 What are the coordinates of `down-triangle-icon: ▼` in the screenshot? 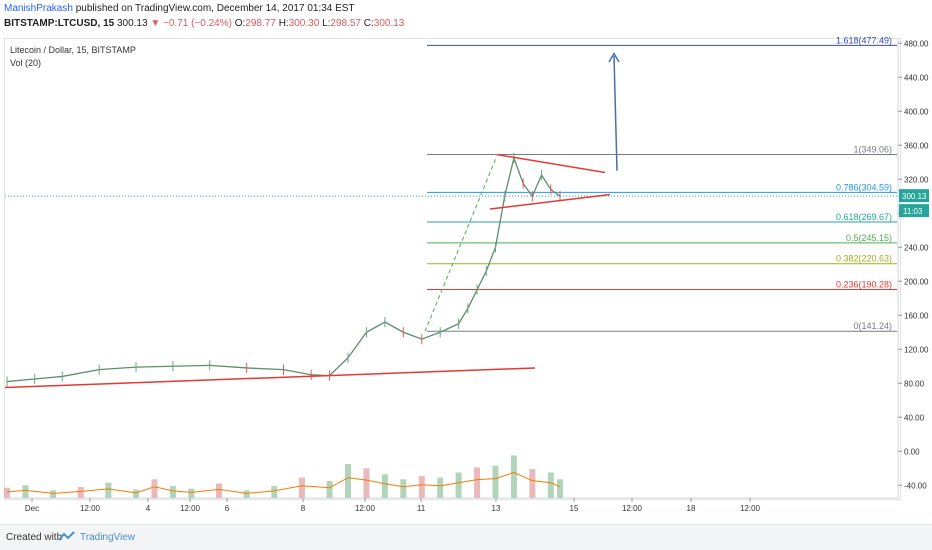 It's located at (155, 23).